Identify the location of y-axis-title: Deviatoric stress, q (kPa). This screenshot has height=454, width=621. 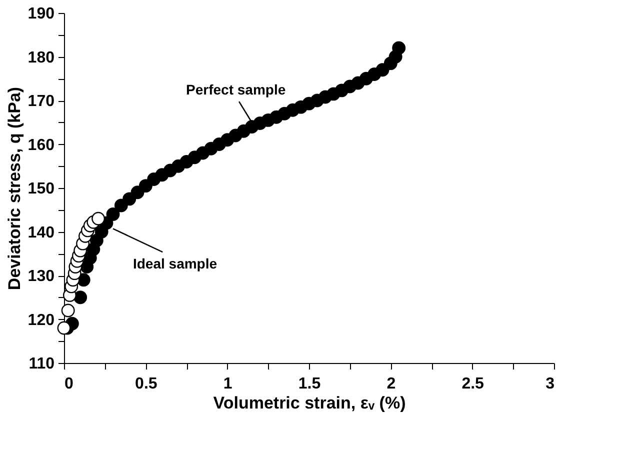
(14, 188).